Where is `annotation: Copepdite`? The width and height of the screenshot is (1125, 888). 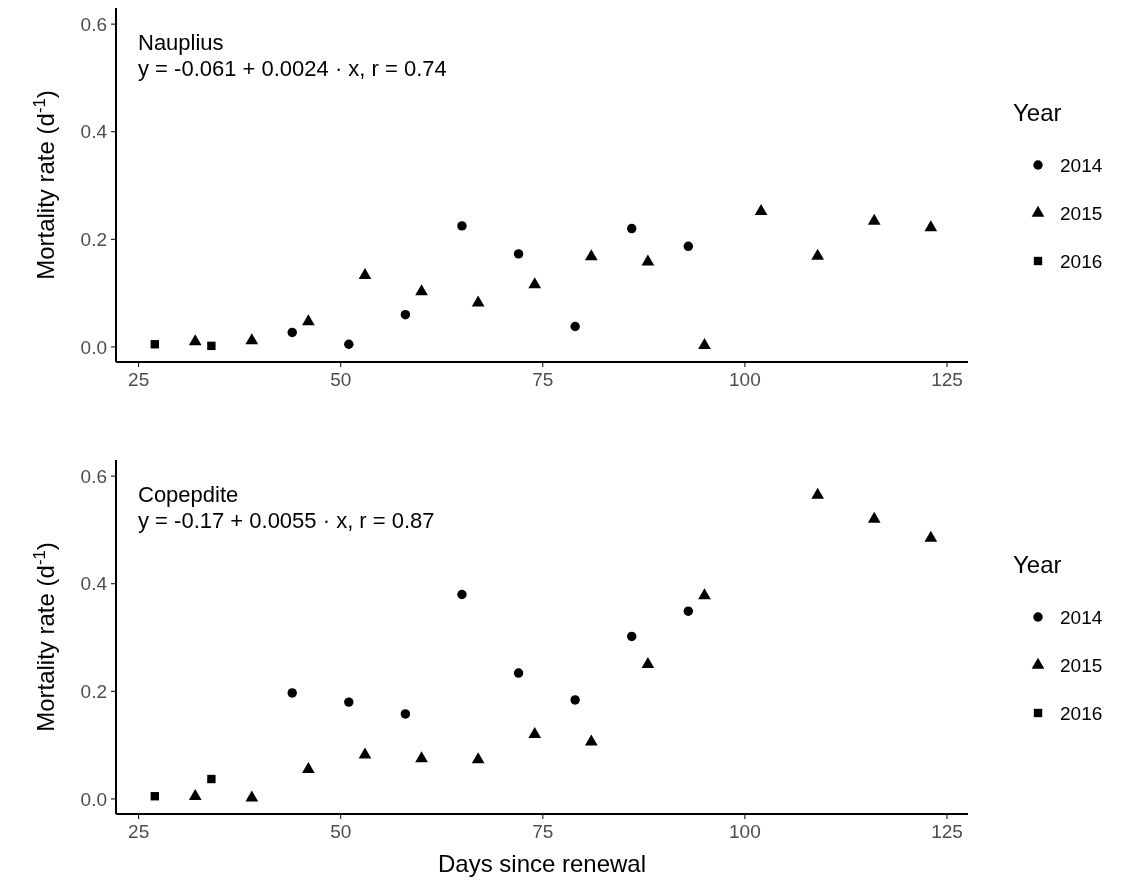
annotation: Copepdite is located at coordinates (188, 494).